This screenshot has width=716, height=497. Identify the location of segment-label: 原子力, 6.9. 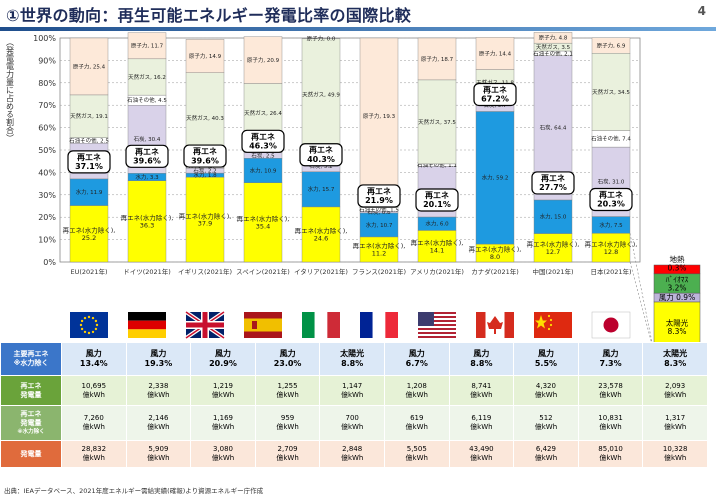
(611, 45).